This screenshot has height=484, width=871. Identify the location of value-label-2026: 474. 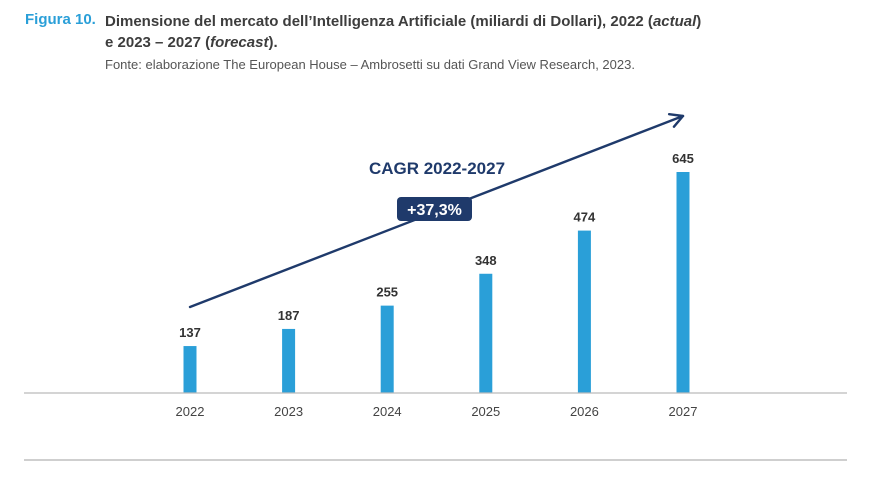
(585, 217).